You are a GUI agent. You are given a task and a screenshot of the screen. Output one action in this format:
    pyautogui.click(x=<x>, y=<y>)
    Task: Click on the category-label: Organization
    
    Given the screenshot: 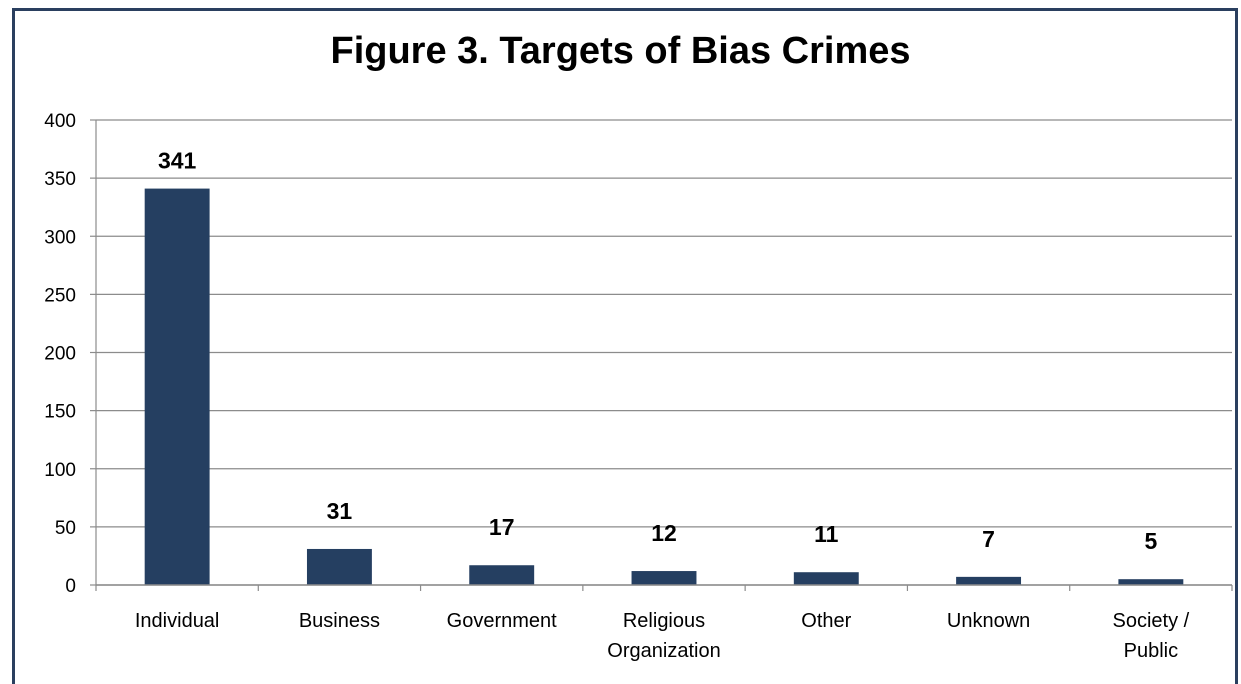 What is the action you would take?
    pyautogui.click(x=663, y=651)
    